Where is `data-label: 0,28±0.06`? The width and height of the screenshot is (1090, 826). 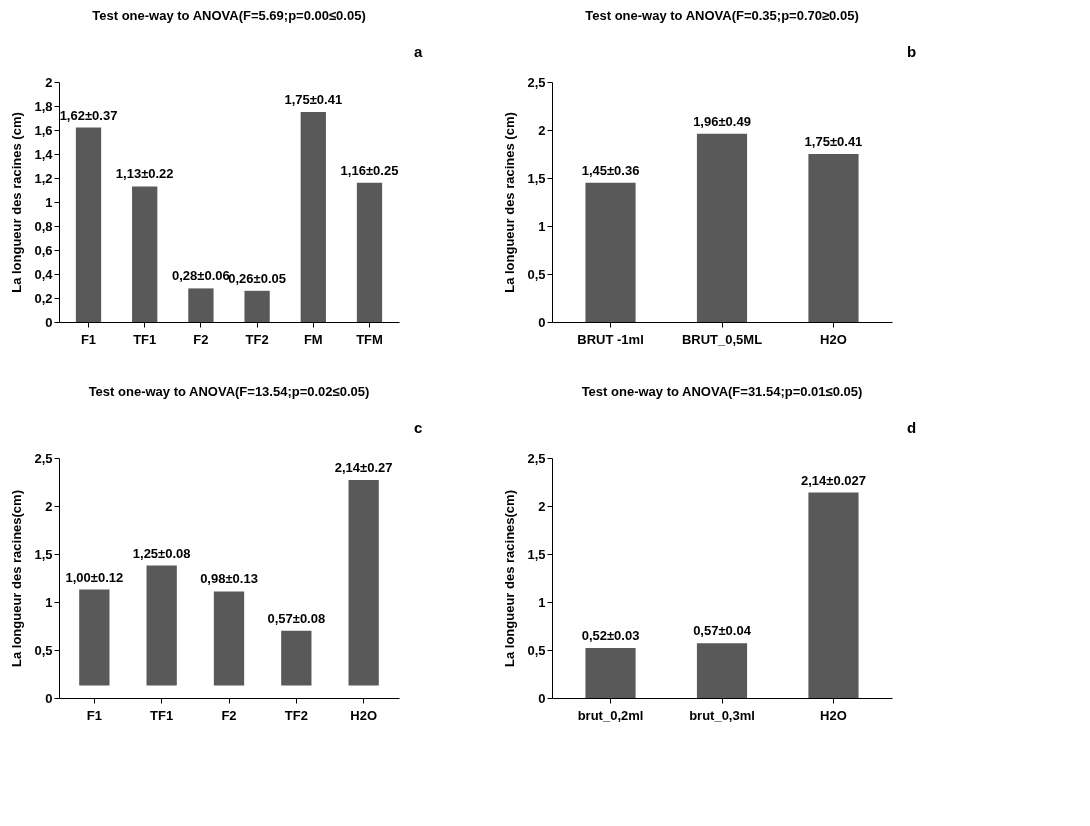 data-label: 0,28±0.06 is located at coordinates (201, 276).